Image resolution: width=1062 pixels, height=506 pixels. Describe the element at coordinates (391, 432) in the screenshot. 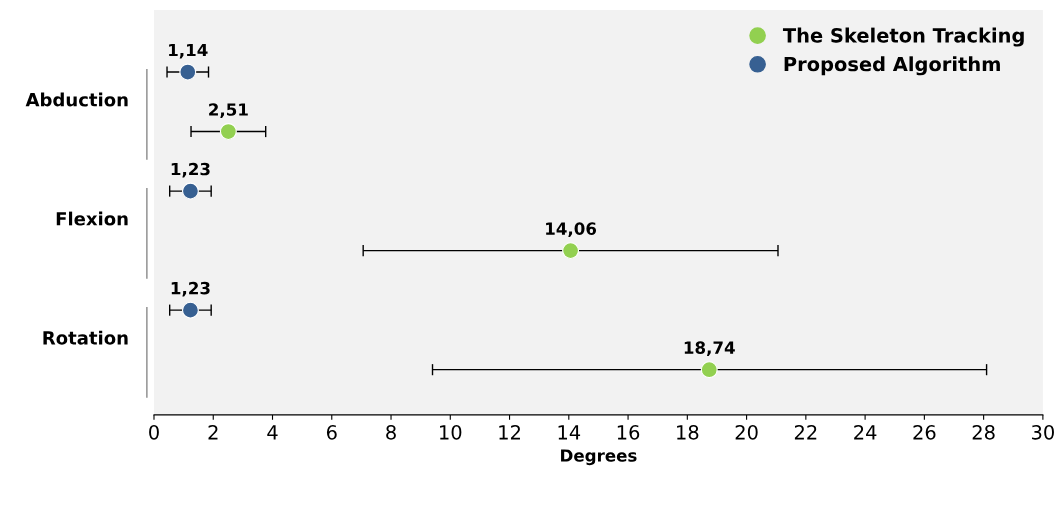

I see `x-tick-label: 8` at that location.